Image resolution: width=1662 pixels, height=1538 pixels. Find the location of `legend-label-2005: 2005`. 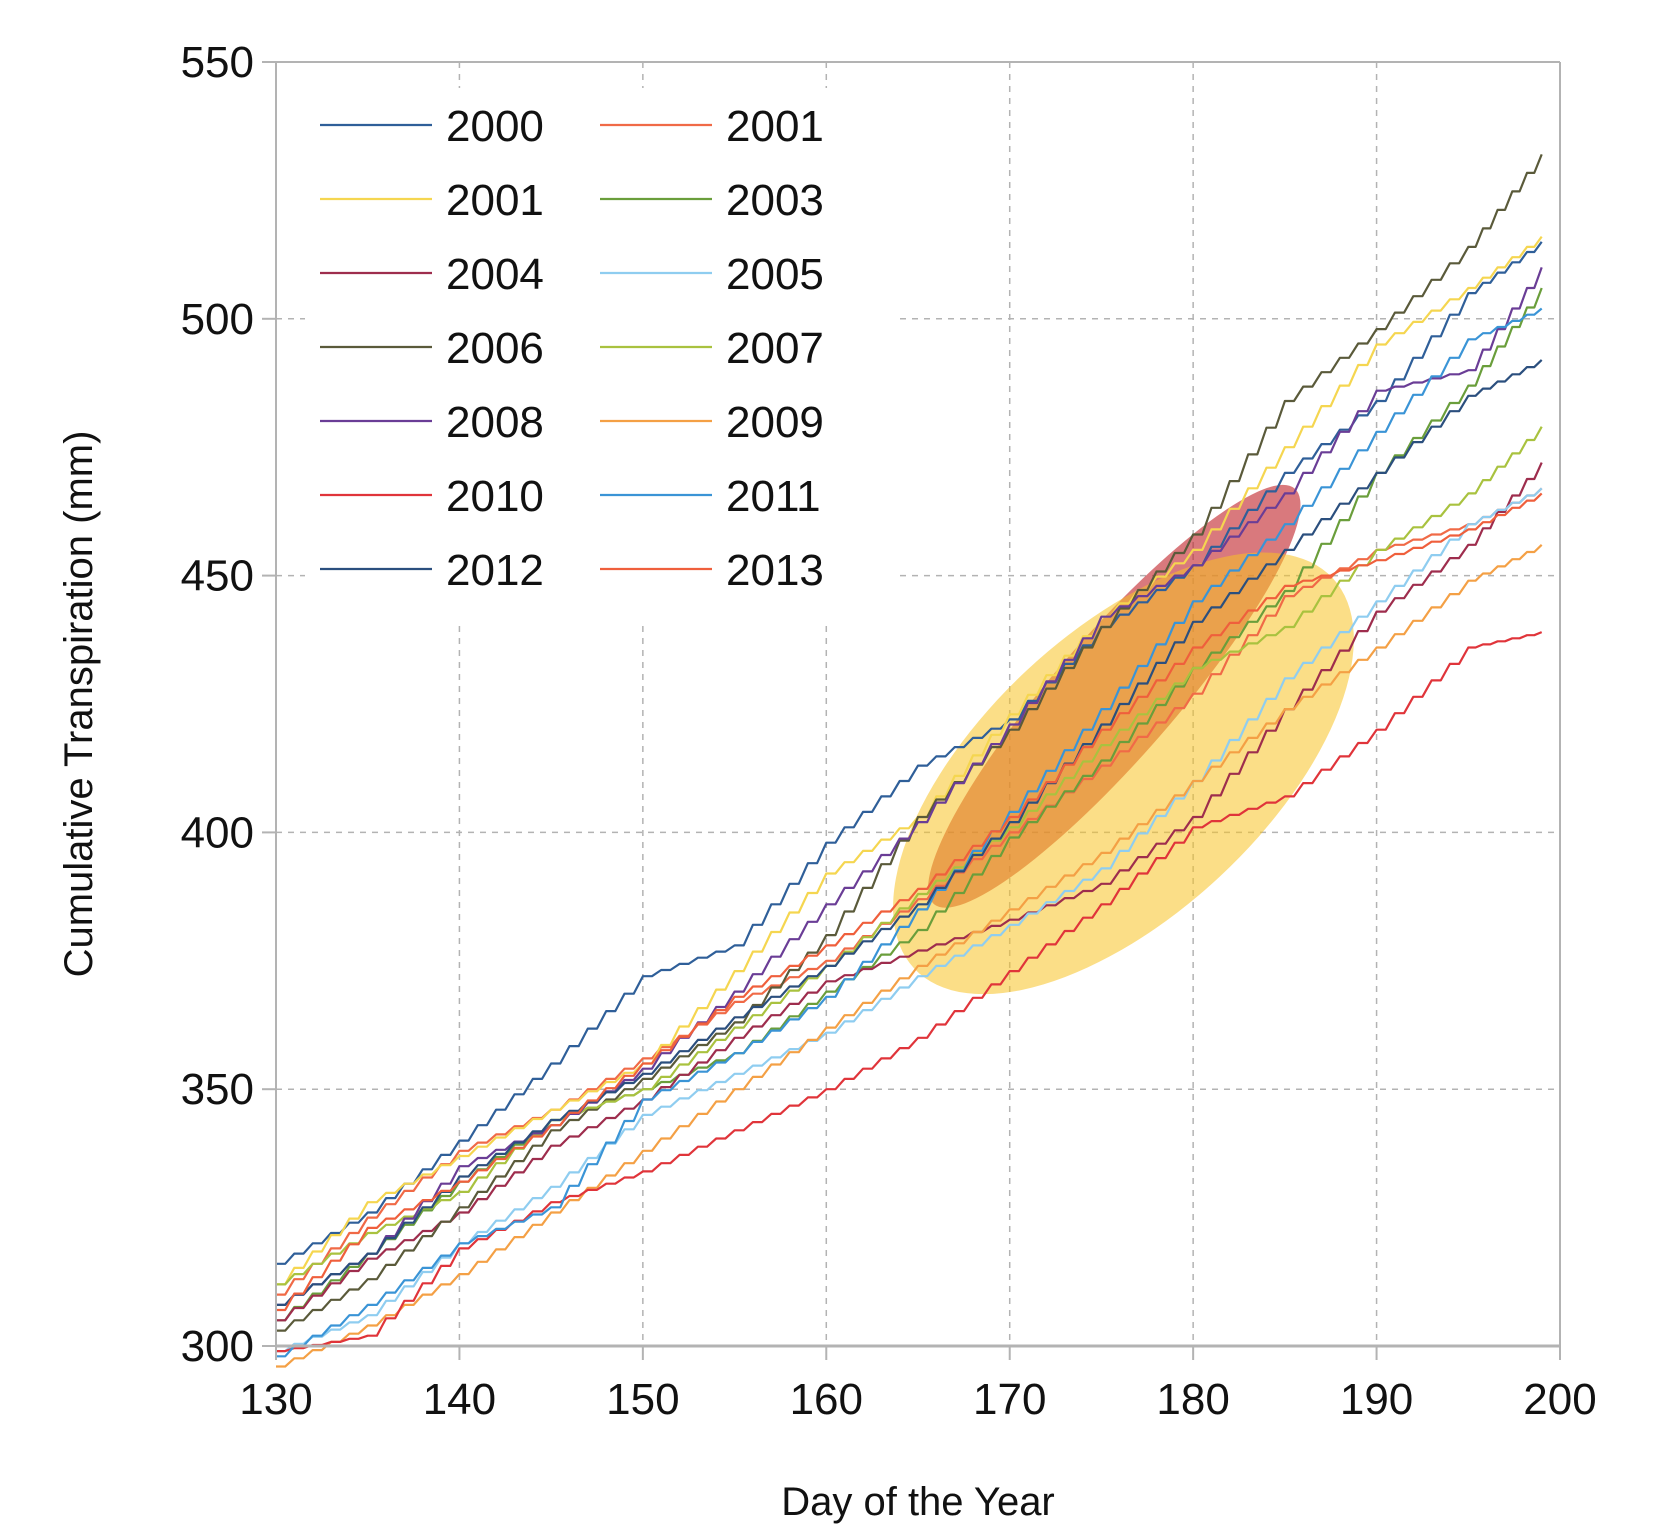

legend-label-2005: 2005 is located at coordinates (775, 274).